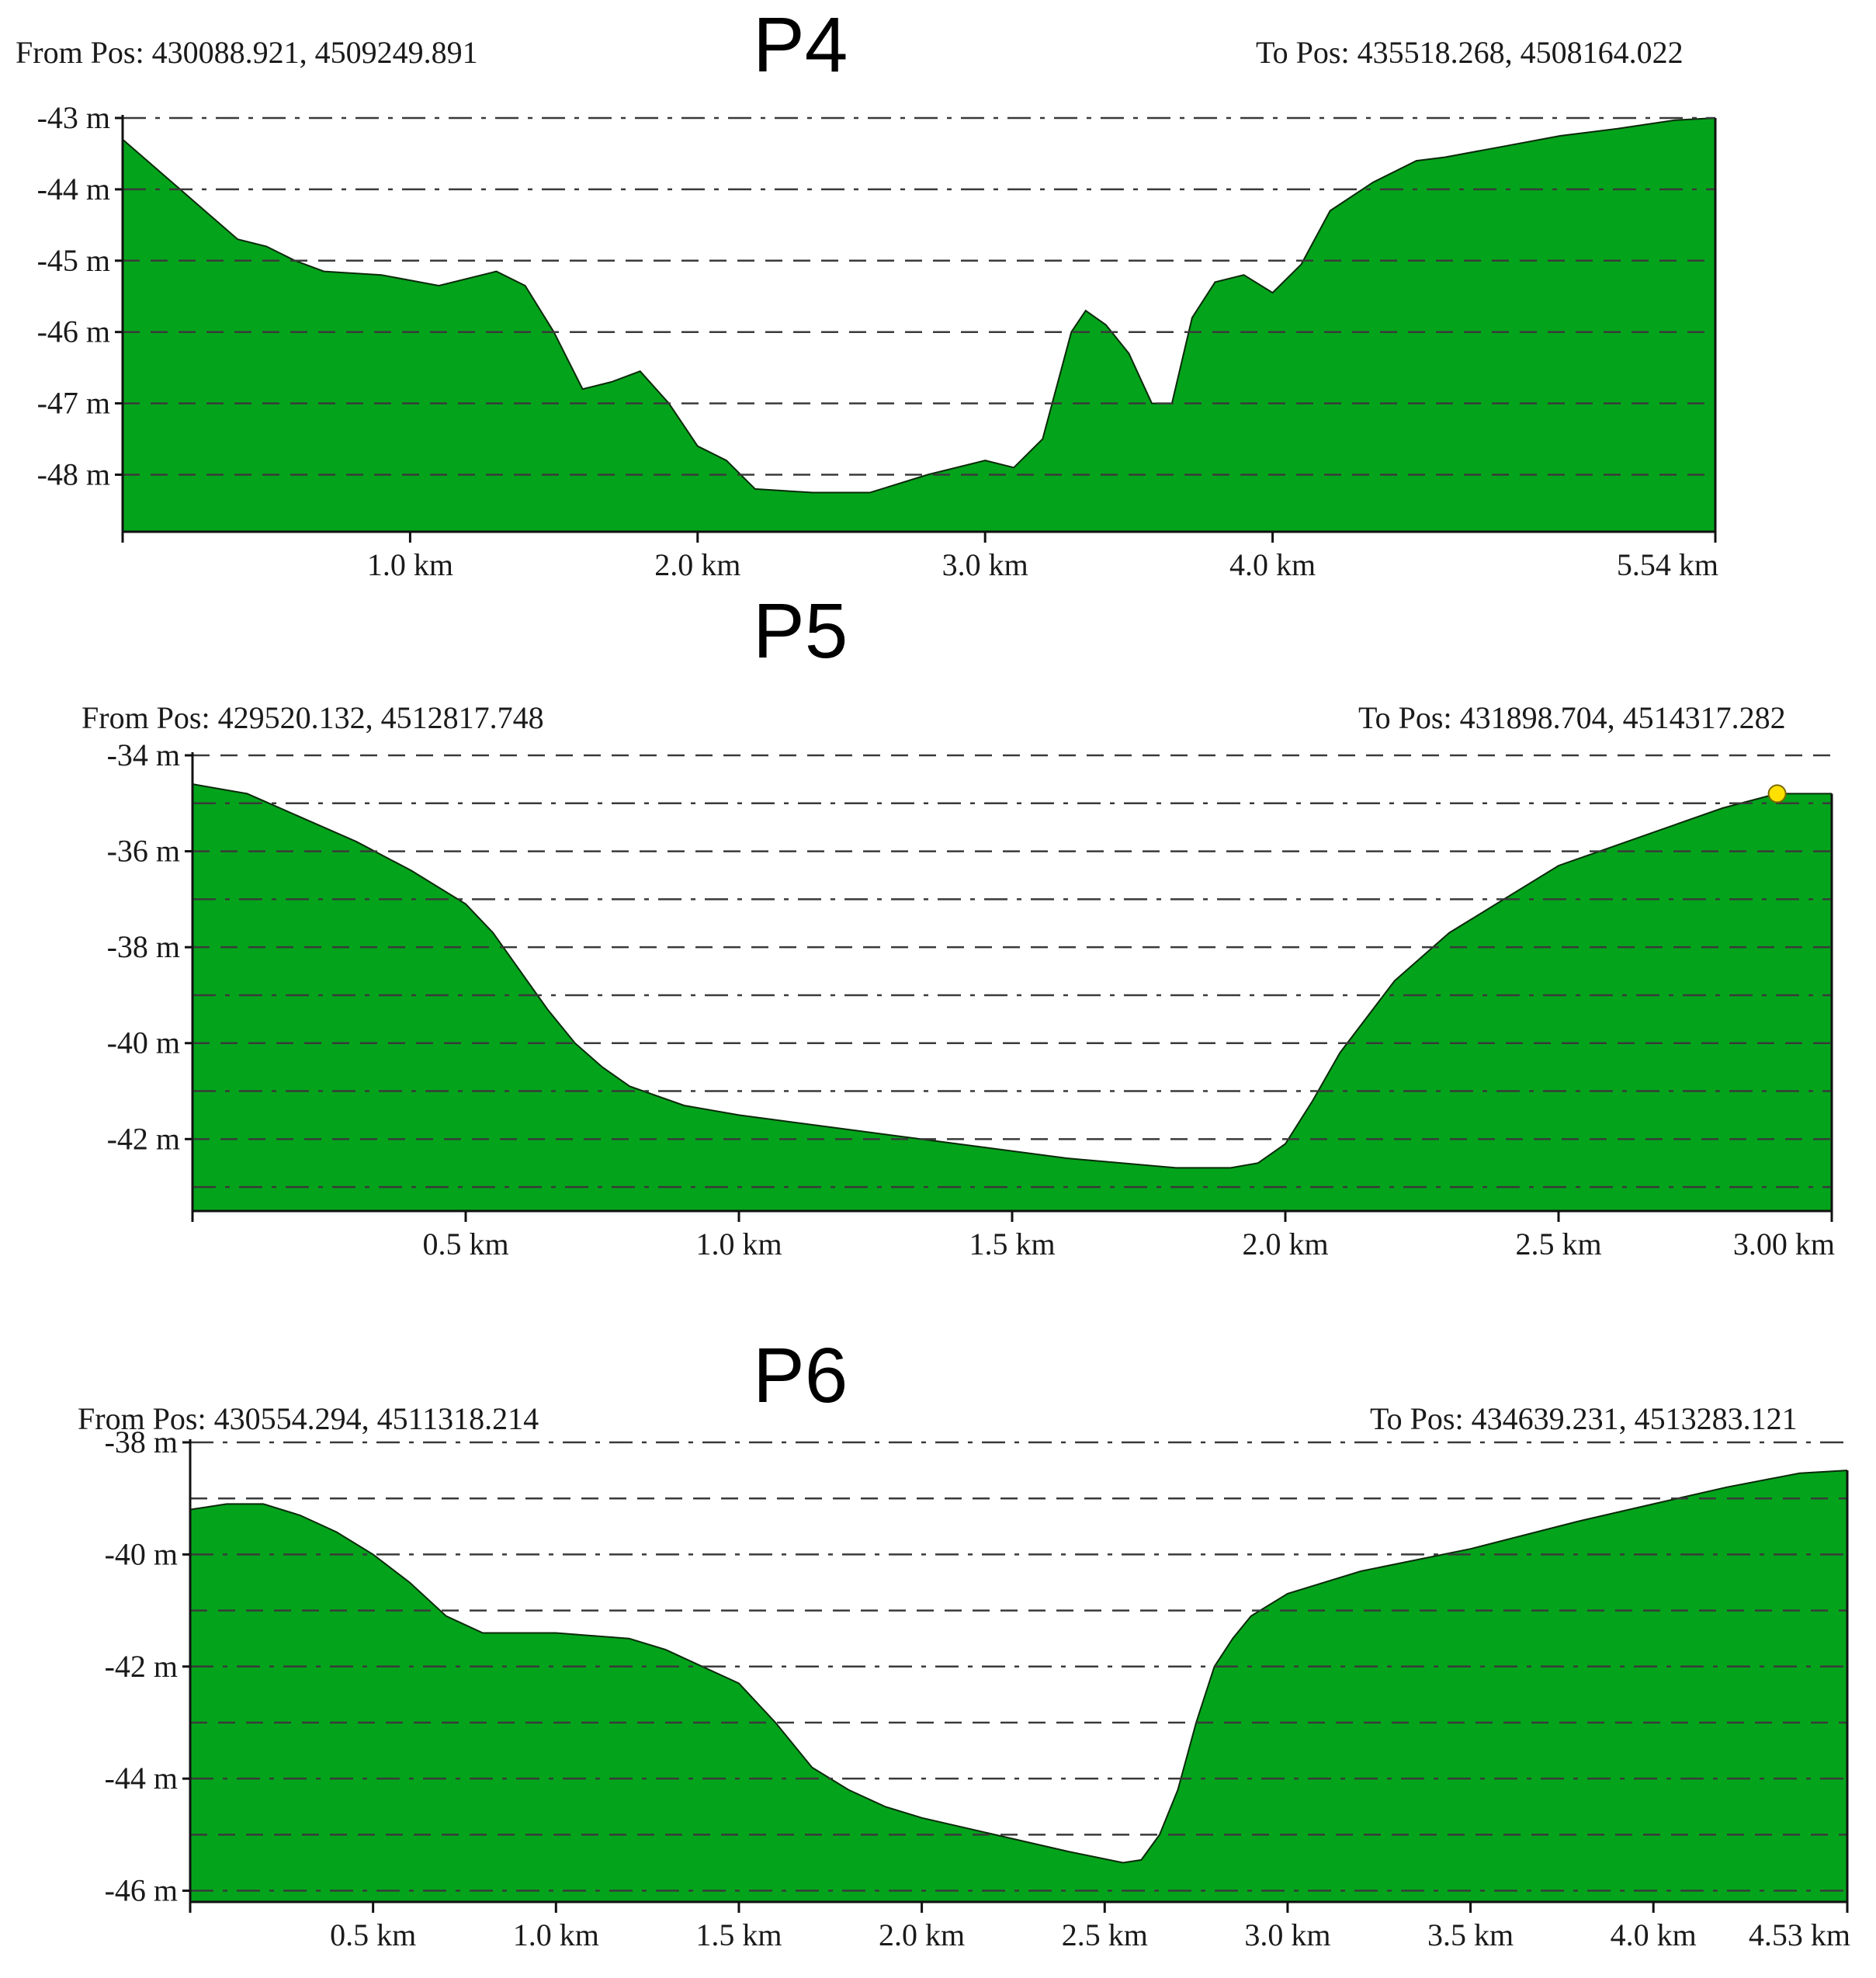 The image size is (1876, 1978). I want to click on y-tick-label: -36 m, so click(143, 851).